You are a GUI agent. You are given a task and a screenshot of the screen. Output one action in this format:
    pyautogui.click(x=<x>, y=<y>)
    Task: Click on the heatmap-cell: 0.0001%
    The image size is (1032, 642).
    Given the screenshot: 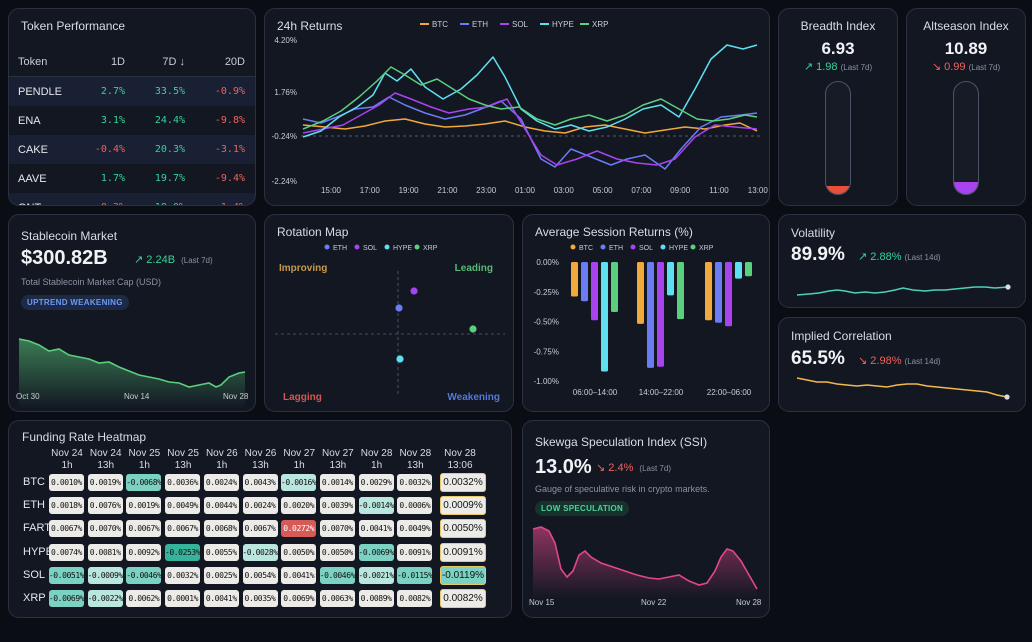 What is the action you would take?
    pyautogui.click(x=183, y=598)
    